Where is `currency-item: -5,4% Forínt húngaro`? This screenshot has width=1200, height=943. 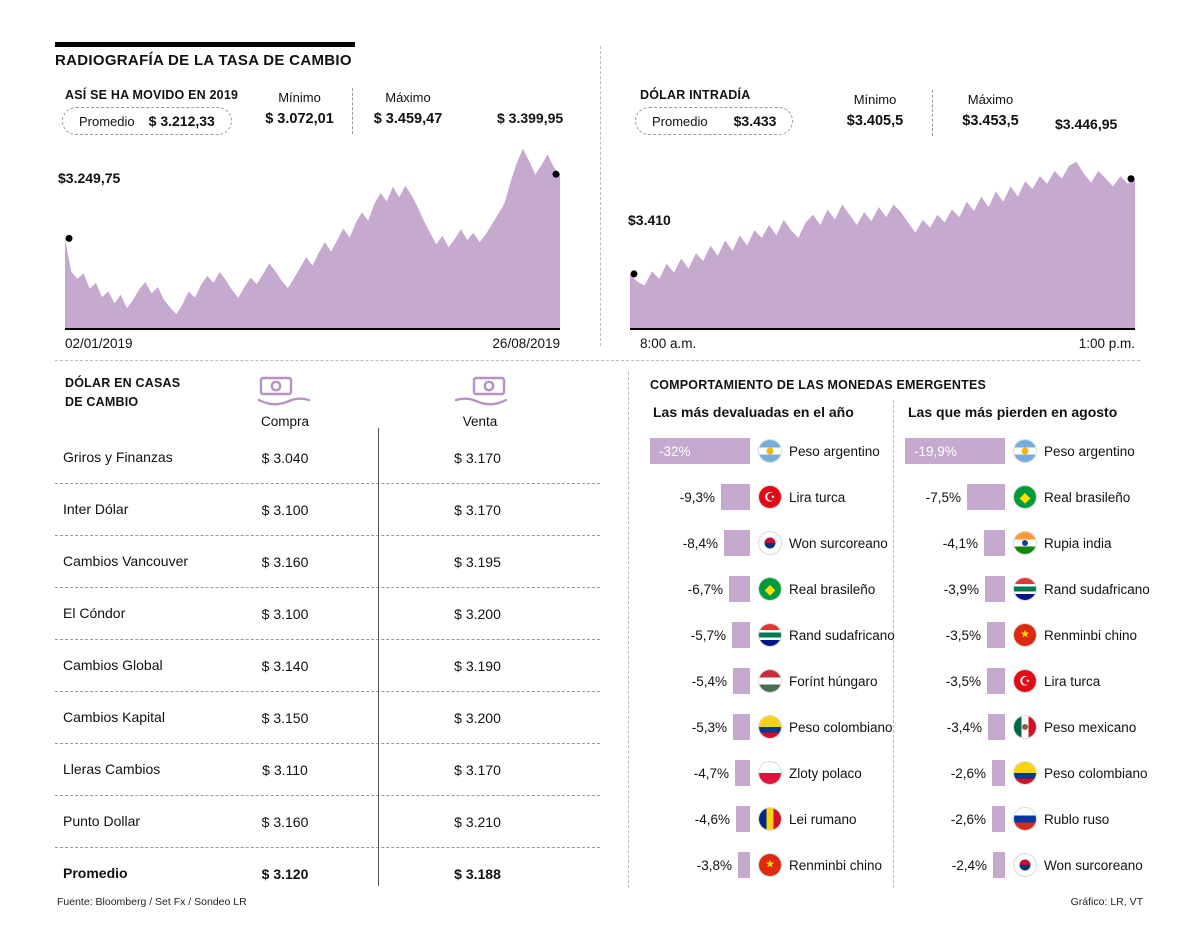 currency-item: -5,4% Forínt húngaro is located at coordinates (775, 681).